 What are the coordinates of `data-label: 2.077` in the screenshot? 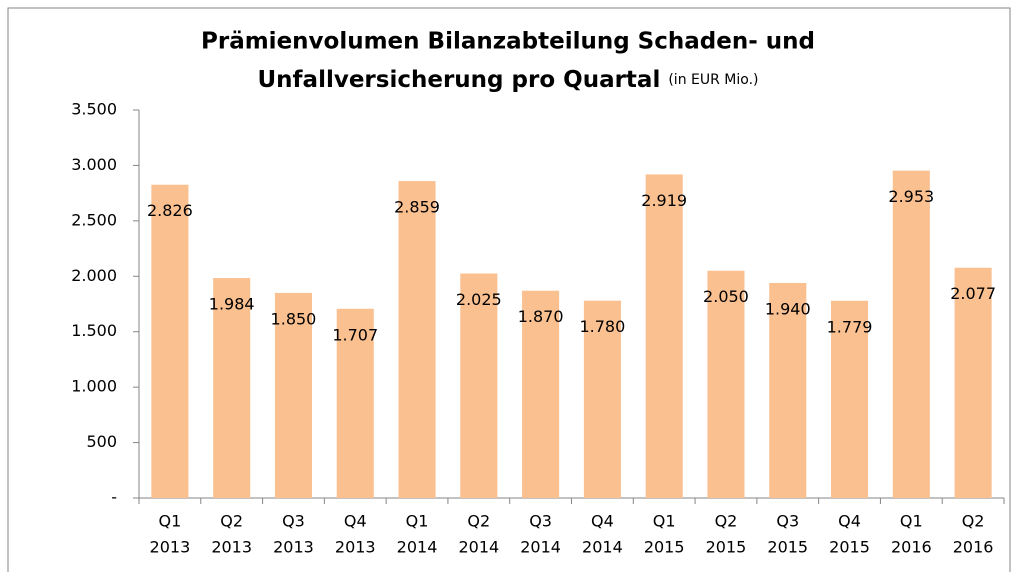 It's located at (973, 293).